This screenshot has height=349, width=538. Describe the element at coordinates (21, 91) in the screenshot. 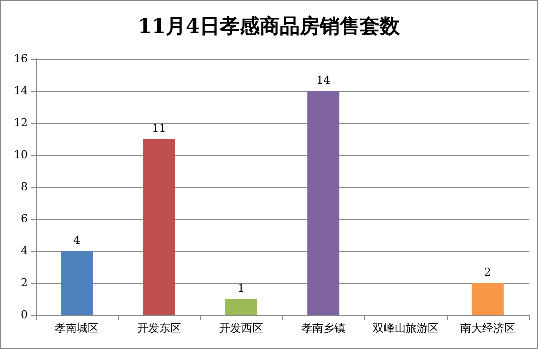

I see `y-tick-label: 14` at that location.